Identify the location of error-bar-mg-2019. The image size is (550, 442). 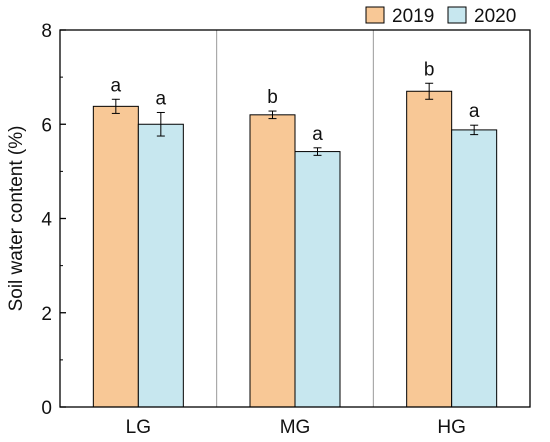
(272, 115).